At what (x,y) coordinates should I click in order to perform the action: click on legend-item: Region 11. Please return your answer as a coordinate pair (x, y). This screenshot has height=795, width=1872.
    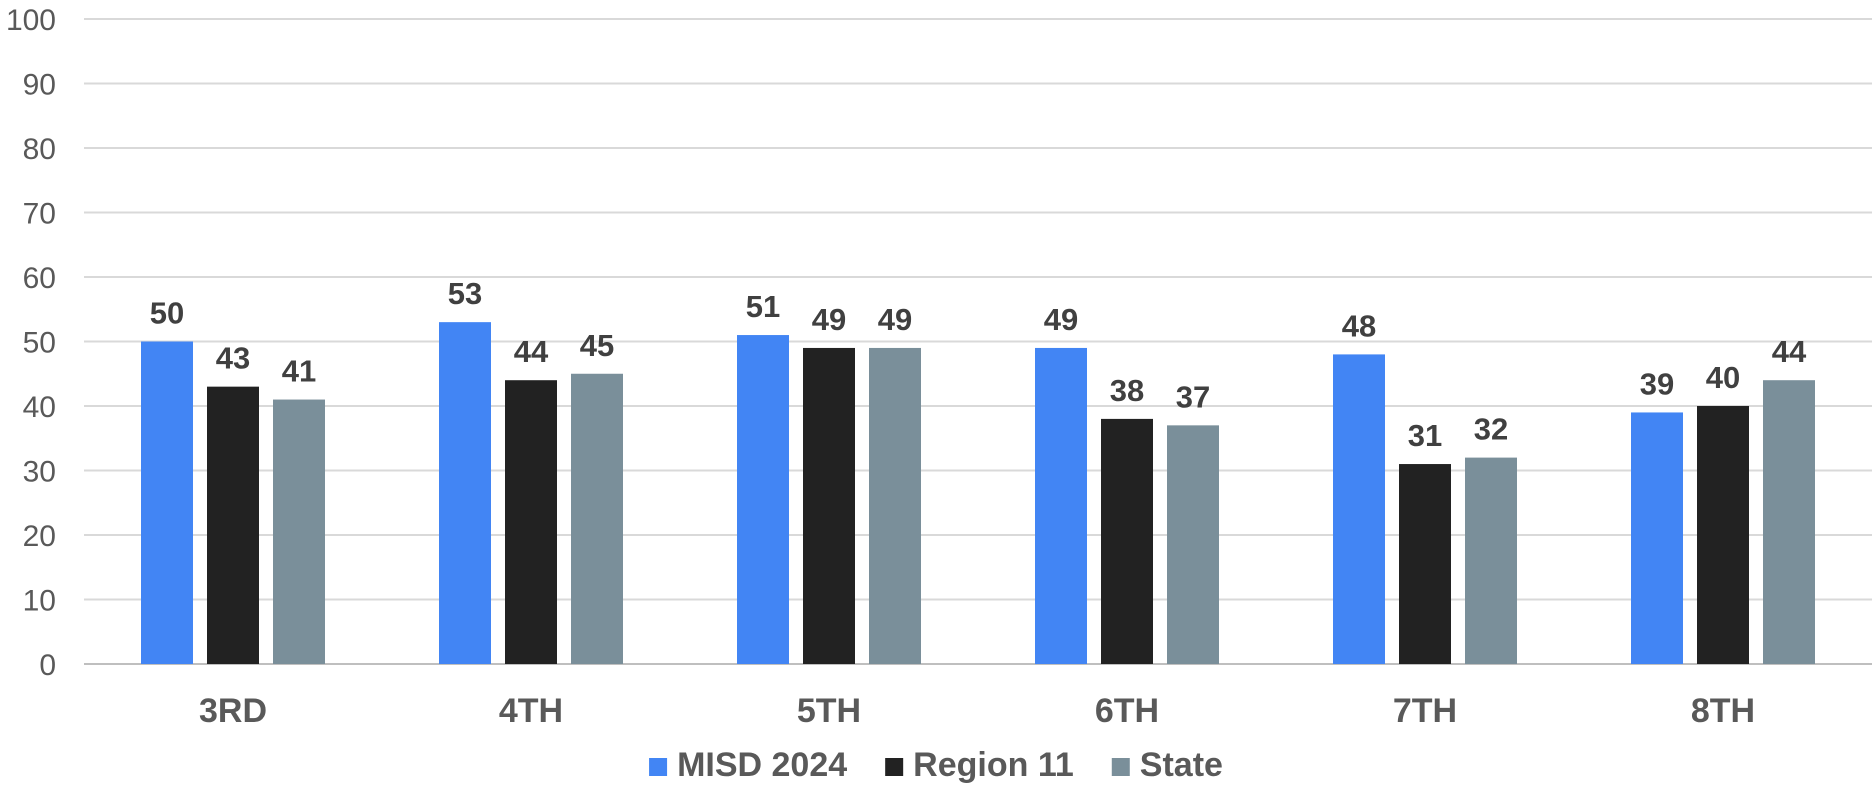
    Looking at the image, I should click on (979, 765).